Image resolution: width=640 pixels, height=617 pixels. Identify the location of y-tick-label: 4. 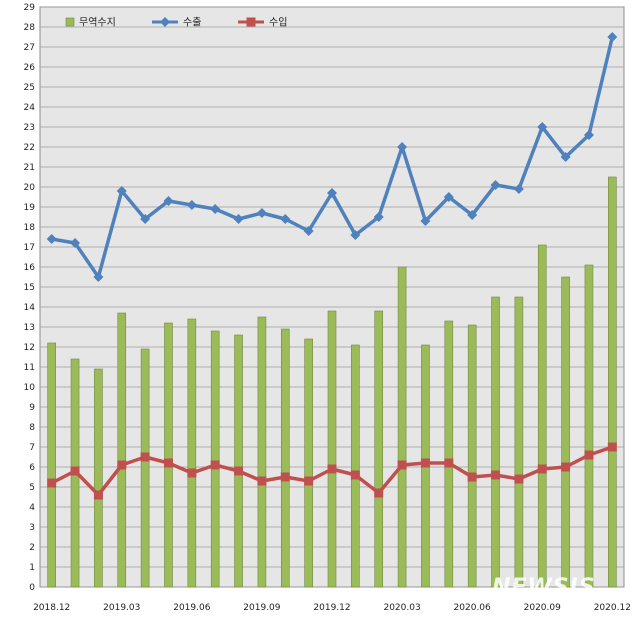
(32, 508).